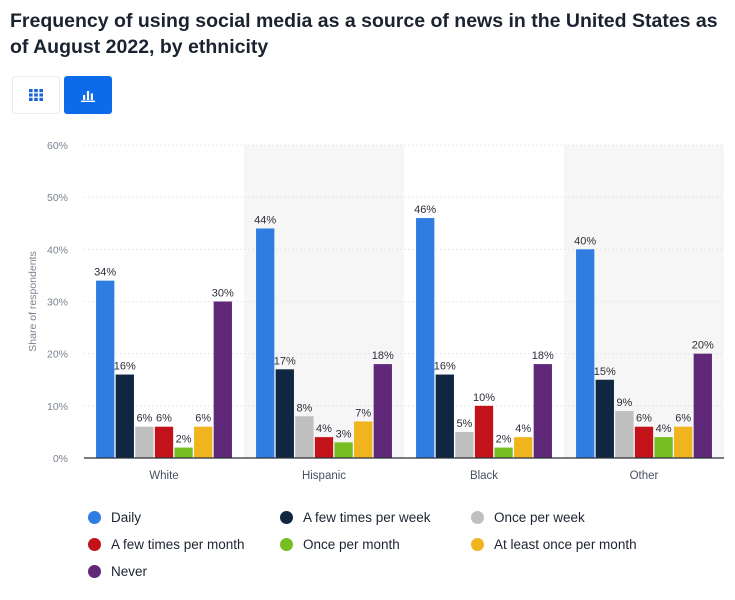 This screenshot has height=600, width=735. I want to click on legend-label: Once per week, so click(539, 517).